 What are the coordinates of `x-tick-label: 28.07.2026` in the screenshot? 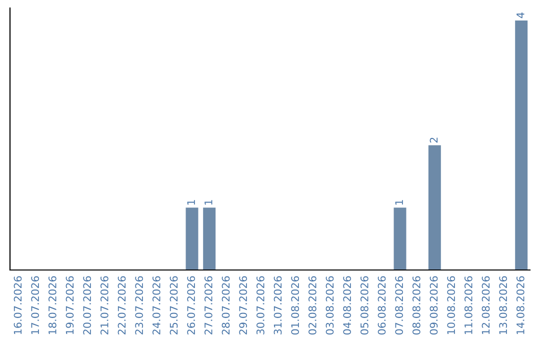 It's located at (226, 305).